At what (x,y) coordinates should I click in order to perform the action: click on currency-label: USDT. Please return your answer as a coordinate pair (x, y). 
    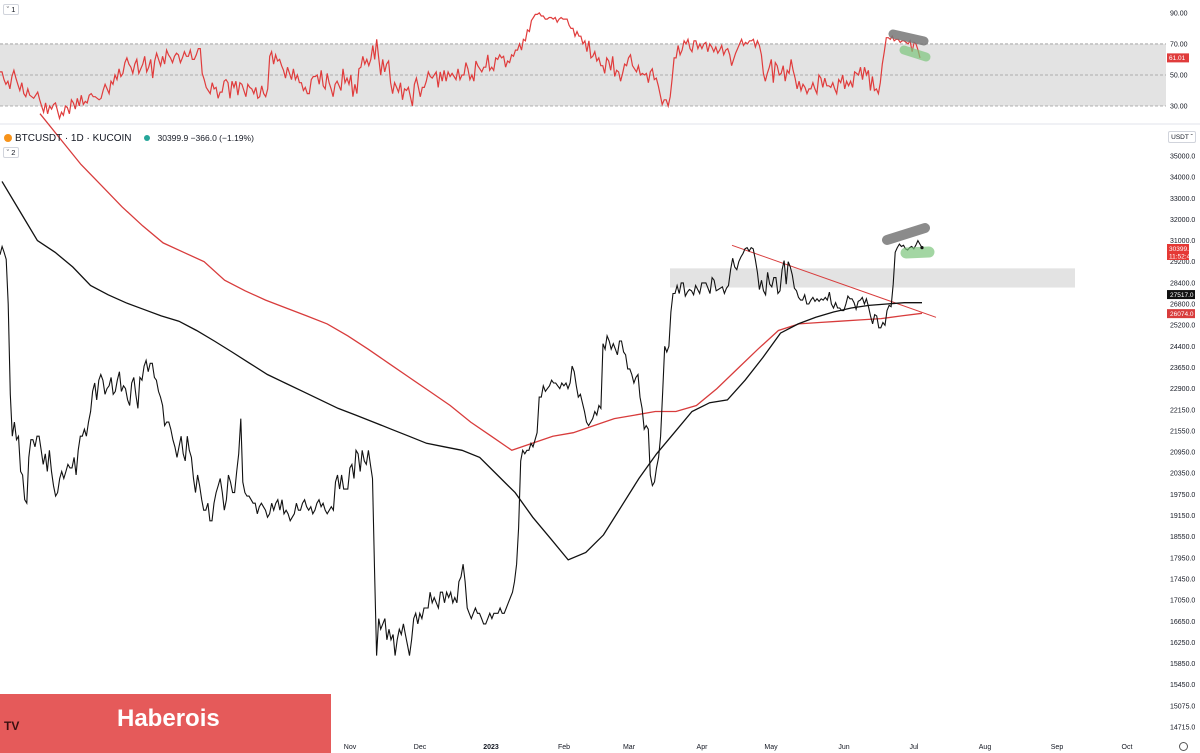
    Looking at the image, I should click on (1180, 137).